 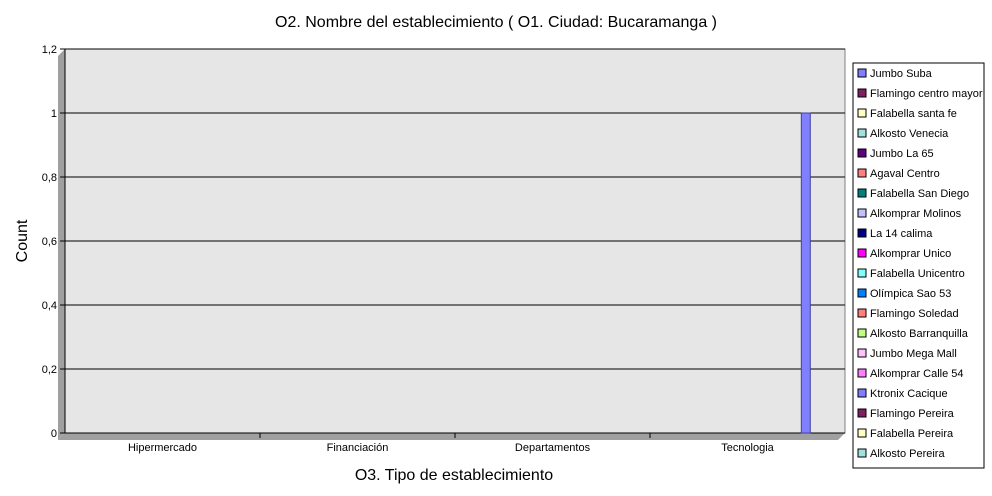 What do you see at coordinates (49, 50) in the screenshot?
I see `y-tick-label: 1,2` at bounding box center [49, 50].